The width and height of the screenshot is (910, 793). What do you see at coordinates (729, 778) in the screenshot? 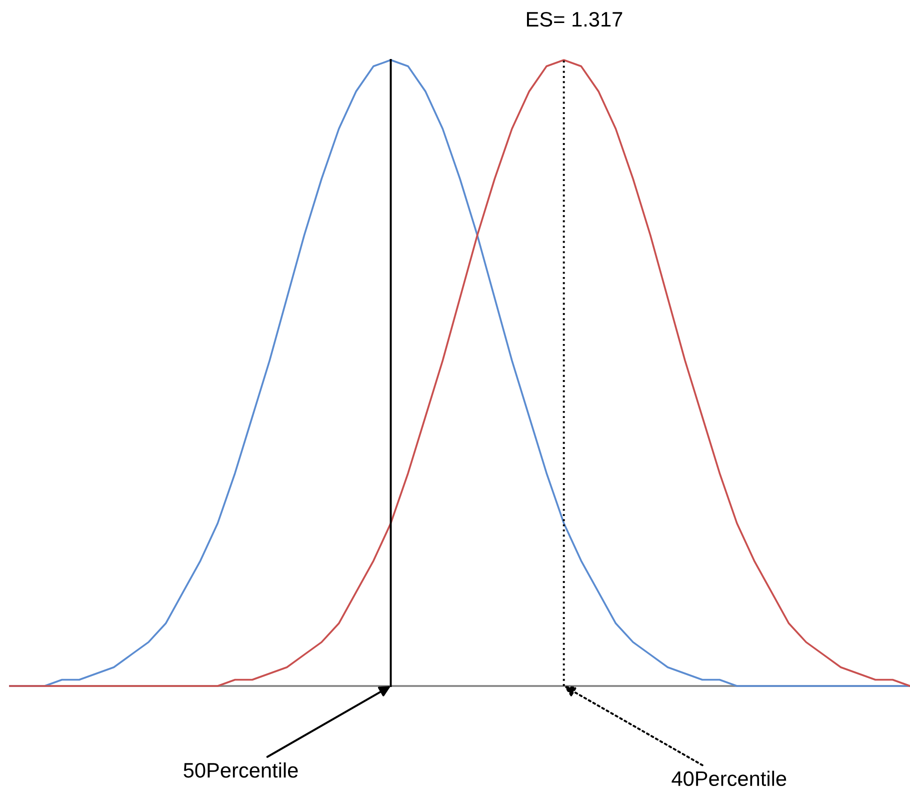
I see `text: 40Percentile` at bounding box center [729, 778].